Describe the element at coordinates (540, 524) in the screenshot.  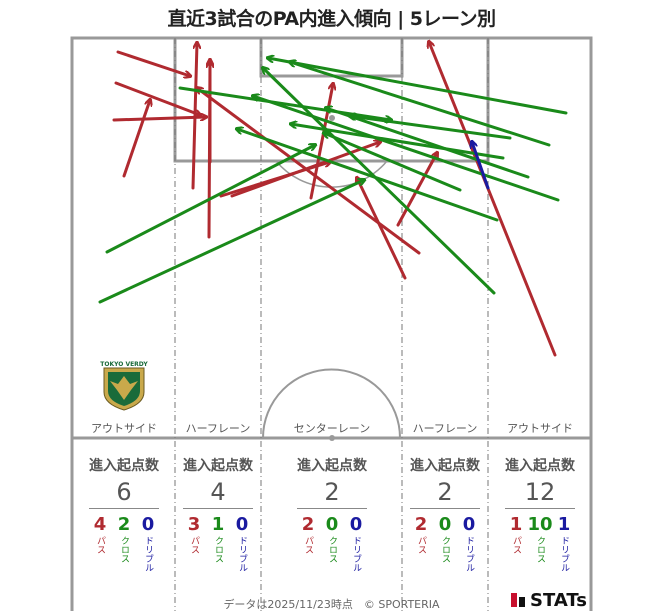
I see `cross-count: 10` at that location.